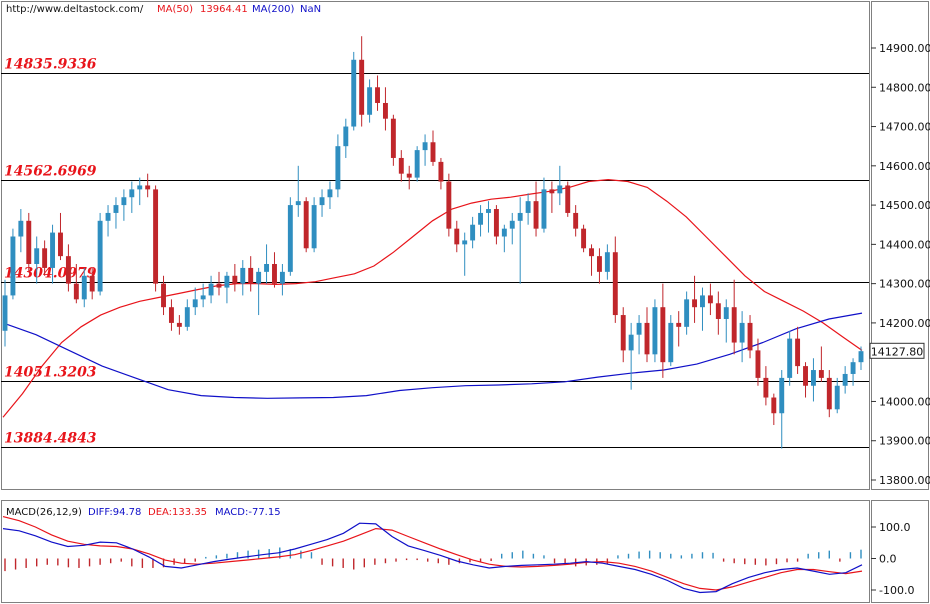 The width and height of the screenshot is (930, 604). Describe the element at coordinates (900, 551) in the screenshot. I see `macd-axis-border` at that location.